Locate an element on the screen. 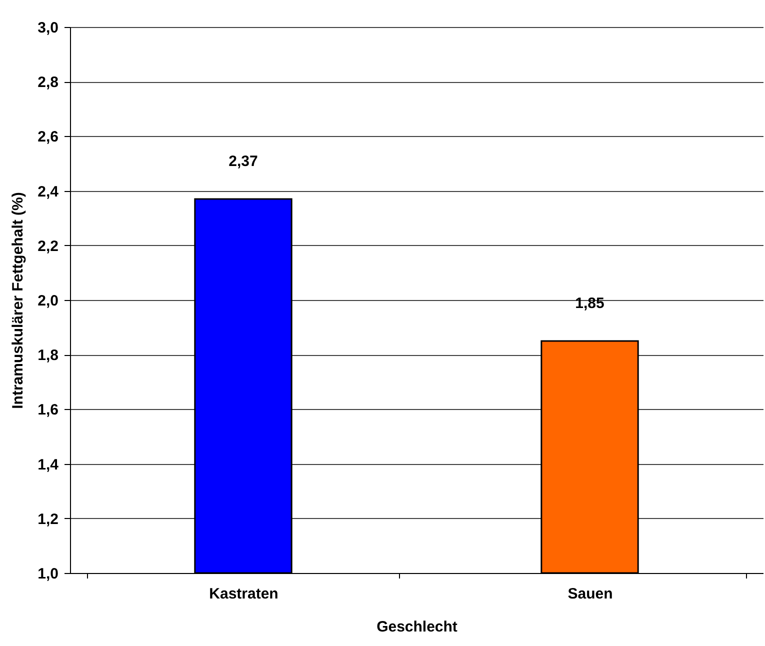 The height and width of the screenshot is (646, 765). y-axis-title: Intramuskulärer Fettgehalt (%) is located at coordinates (18, 300).